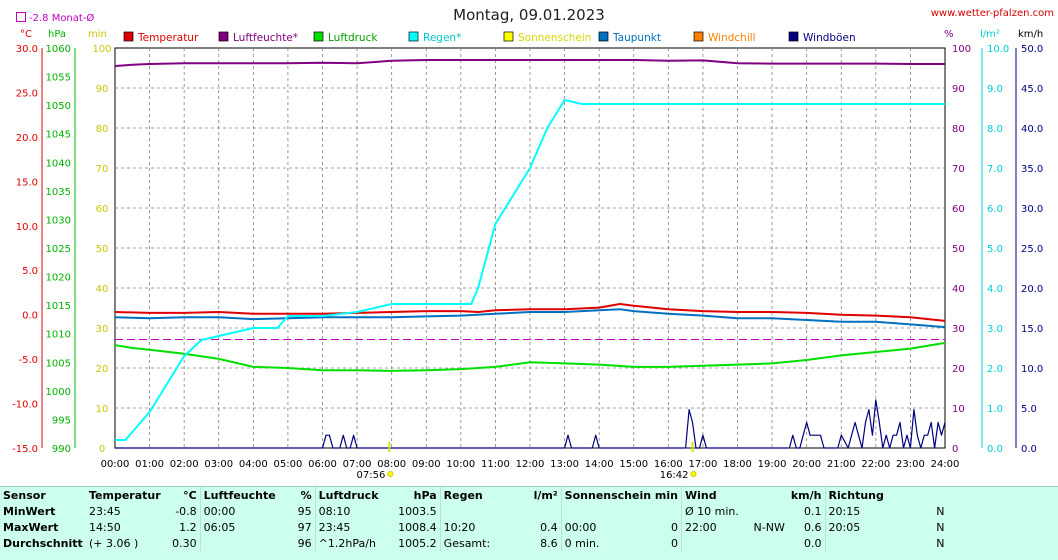 The height and width of the screenshot is (560, 1058). What do you see at coordinates (479, 543) in the screenshot?
I see `rain-total-label: Gesamt:` at bounding box center [479, 543].